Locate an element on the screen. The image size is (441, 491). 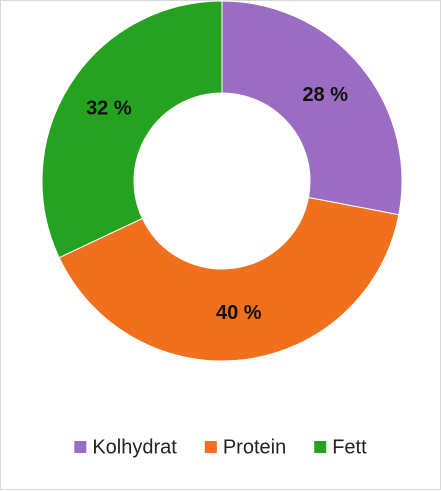
data-label: 40 % is located at coordinates (239, 313).